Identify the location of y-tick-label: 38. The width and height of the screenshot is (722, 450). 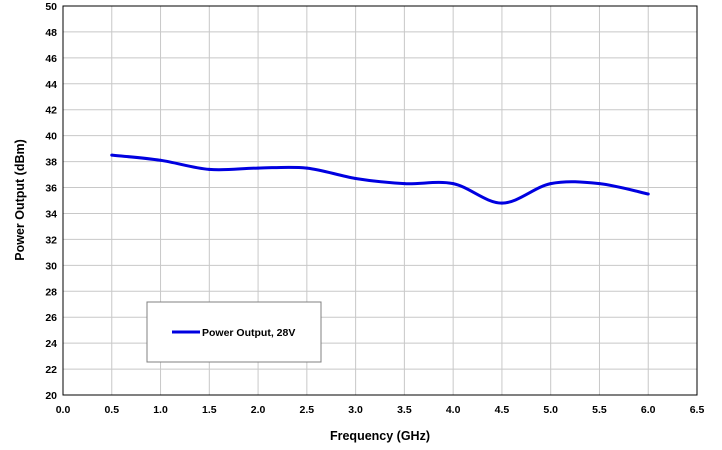
(51, 163).